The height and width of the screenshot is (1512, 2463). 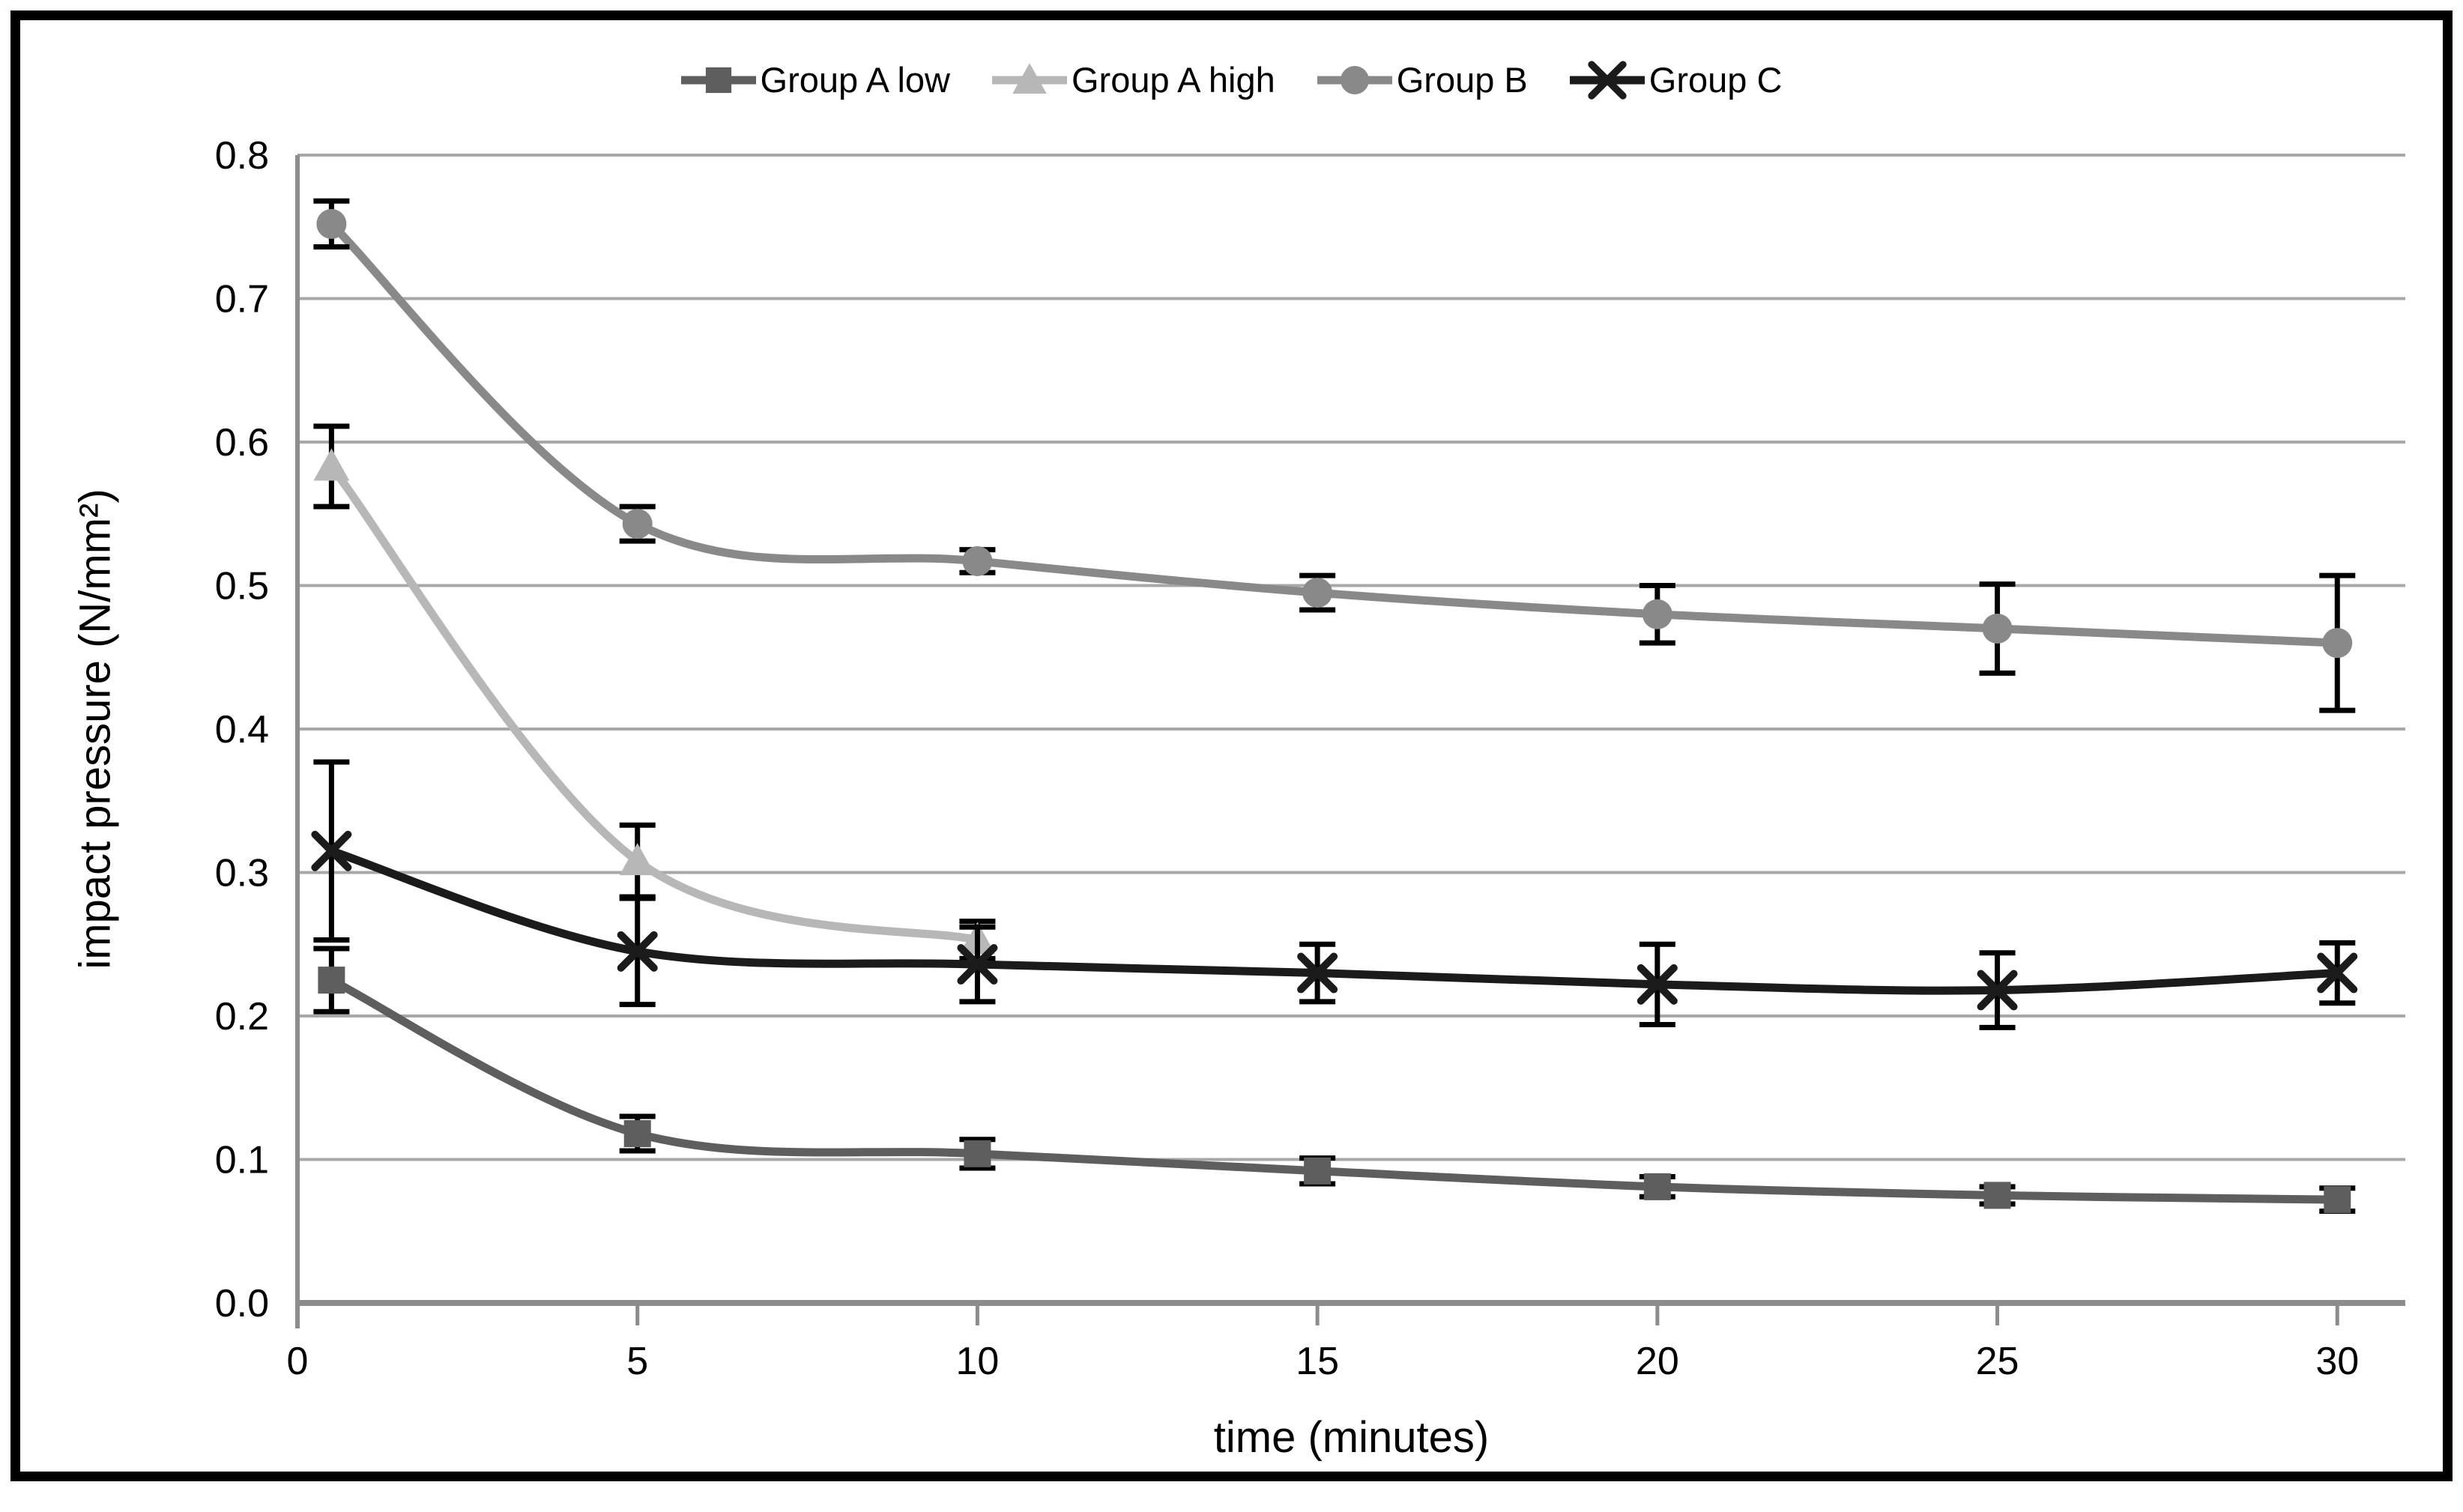 What do you see at coordinates (242, 299) in the screenshot?
I see `y-tick-label: 0.7` at bounding box center [242, 299].